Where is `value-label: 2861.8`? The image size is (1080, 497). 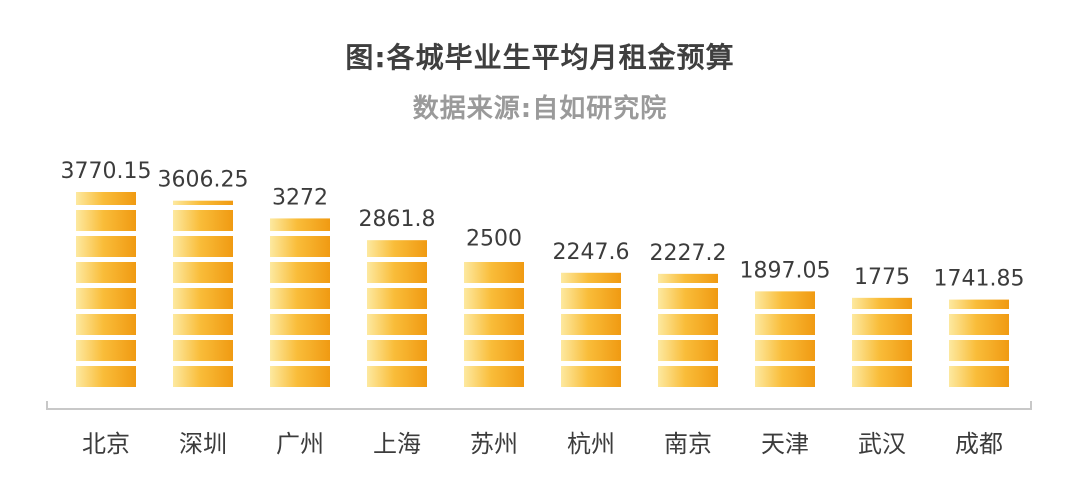 value-label: 2861.8 is located at coordinates (397, 219).